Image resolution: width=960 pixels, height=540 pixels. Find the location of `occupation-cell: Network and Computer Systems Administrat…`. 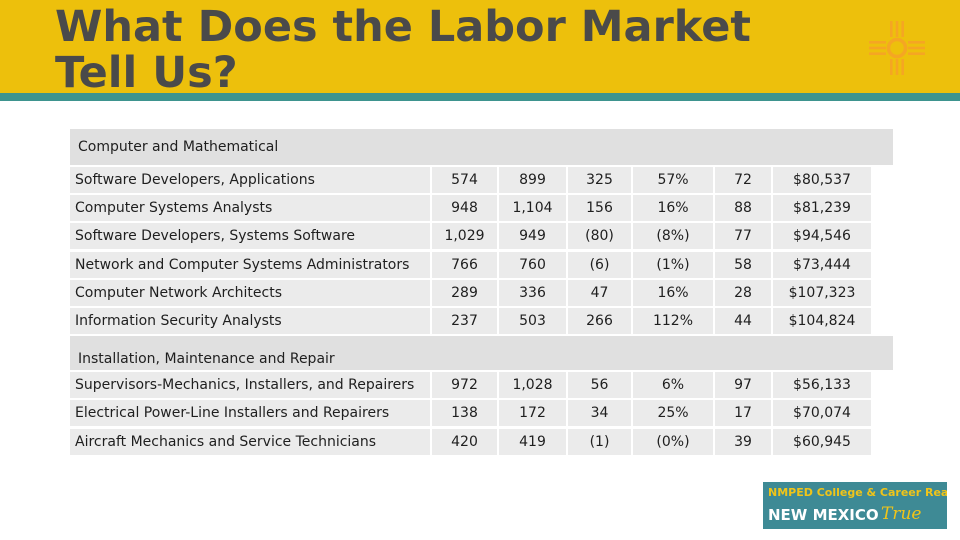

occupation-cell: Network and Computer Systems Administrat… is located at coordinates (250, 264).